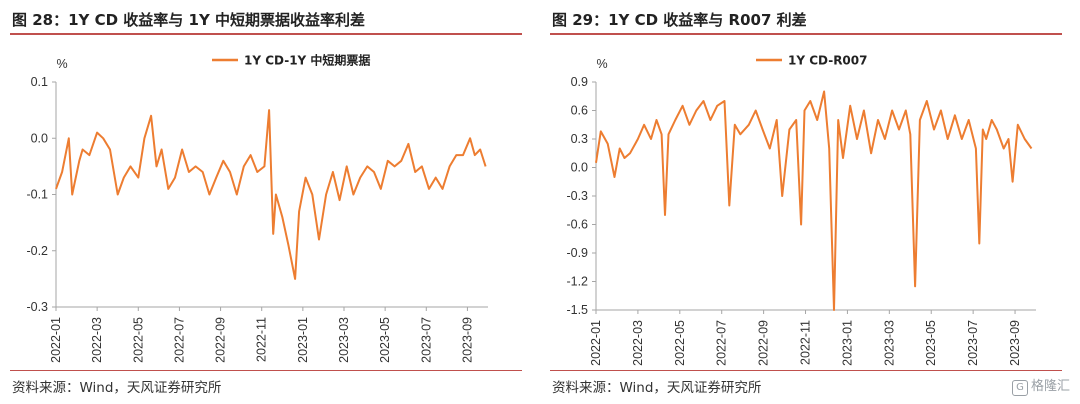  Describe the element at coordinates (579, 82) in the screenshot. I see `y-tick-label: 0.9` at that location.